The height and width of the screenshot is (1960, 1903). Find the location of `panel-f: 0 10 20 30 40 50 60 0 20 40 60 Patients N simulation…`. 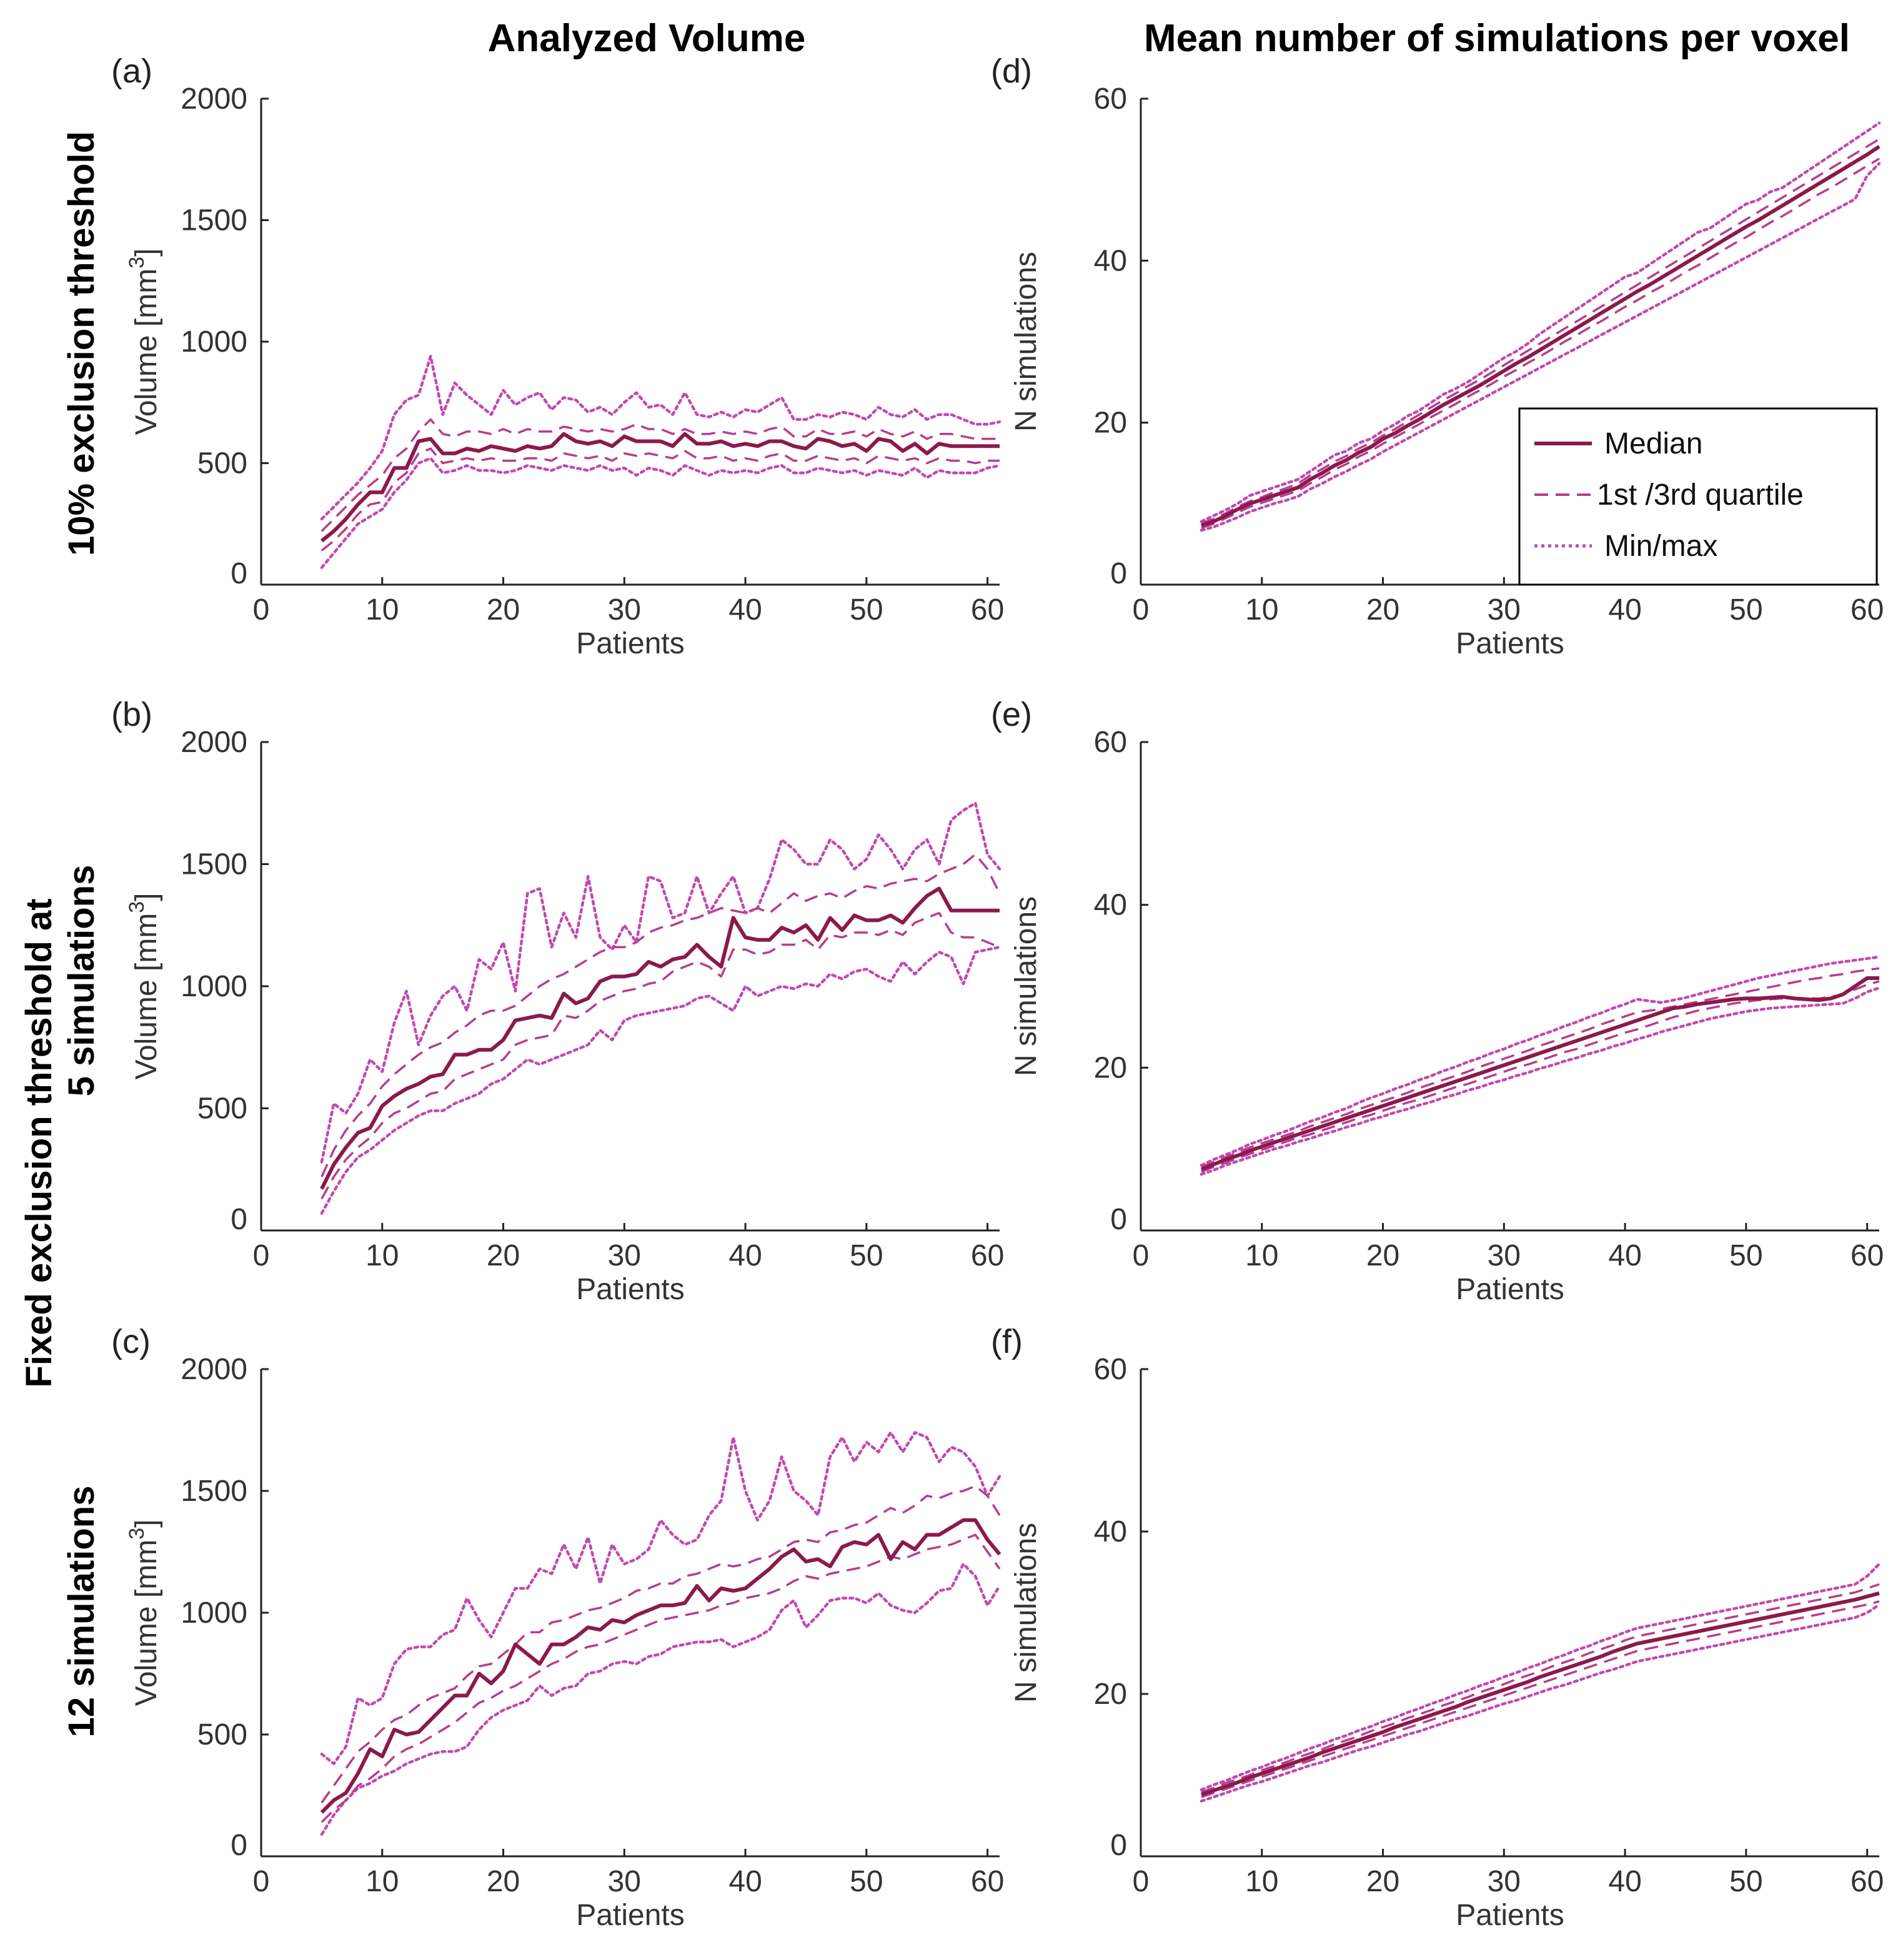

panel-f: 0 10 20 30 40 50 60 0 20 40 60 Patients N simulation… is located at coordinates (1437, 1627).